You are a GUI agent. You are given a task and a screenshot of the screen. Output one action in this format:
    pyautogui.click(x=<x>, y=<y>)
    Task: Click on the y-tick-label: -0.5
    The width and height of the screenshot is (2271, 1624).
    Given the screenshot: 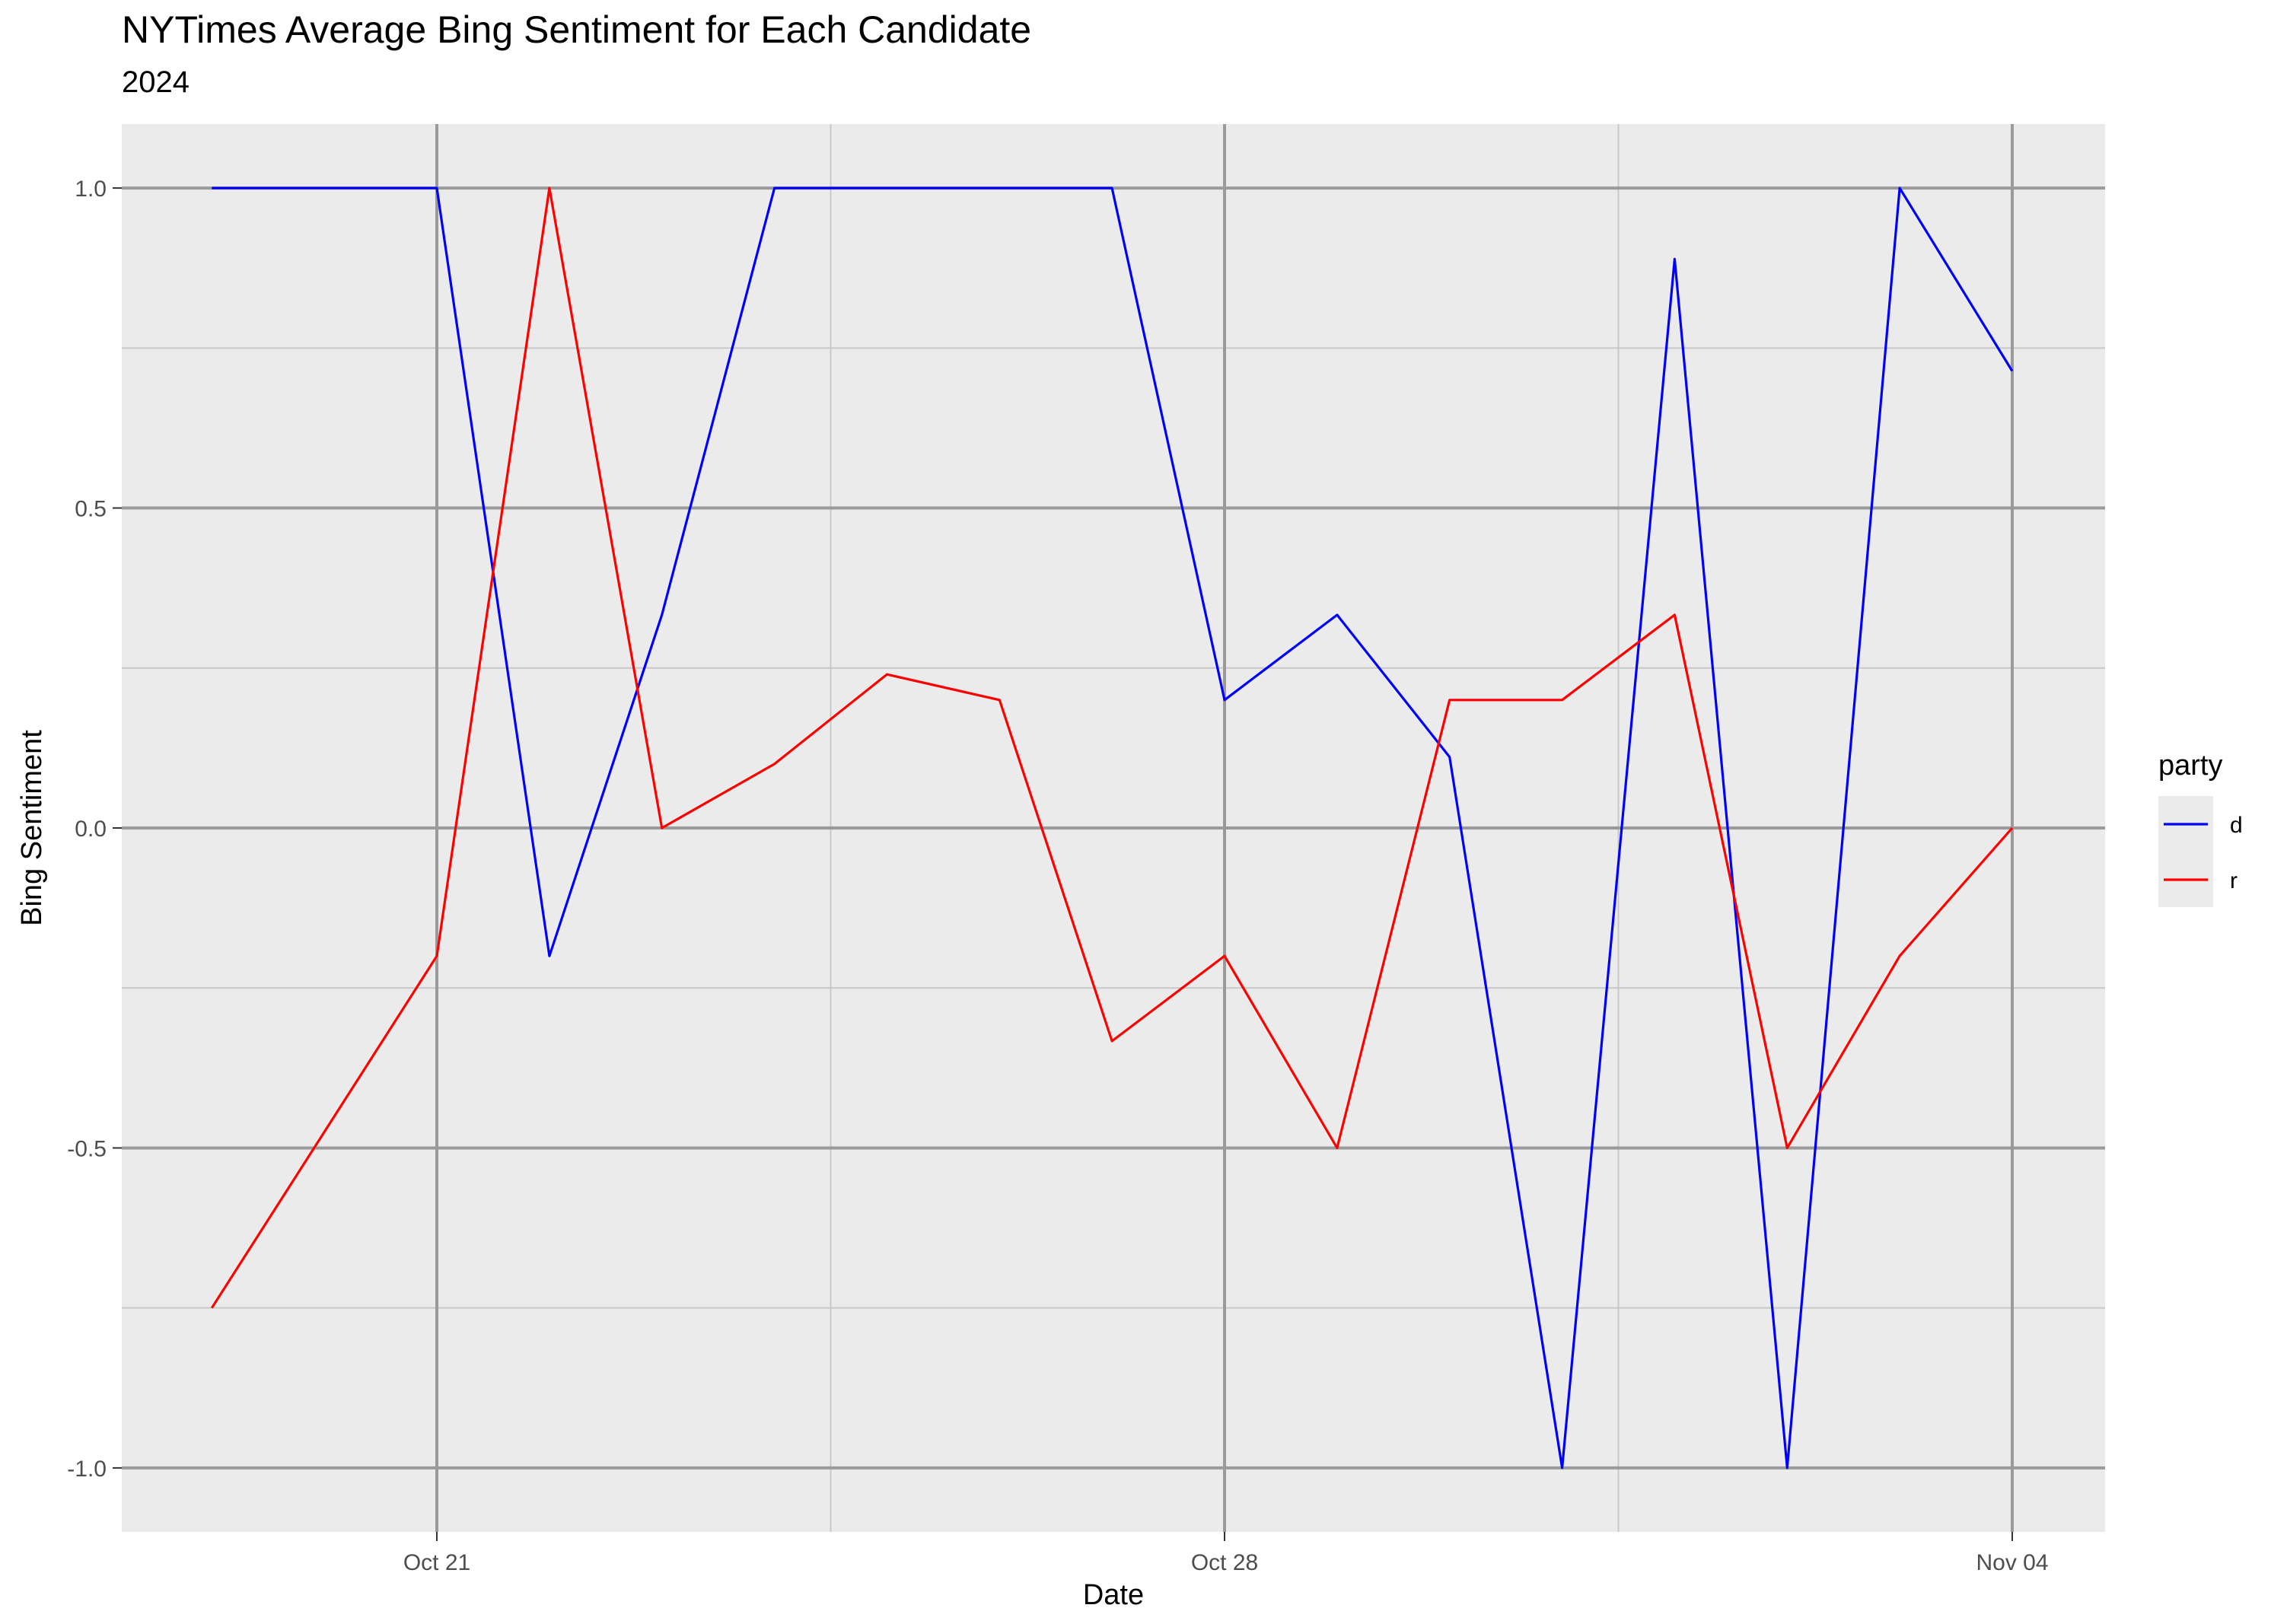 What is the action you would take?
    pyautogui.click(x=87, y=1148)
    